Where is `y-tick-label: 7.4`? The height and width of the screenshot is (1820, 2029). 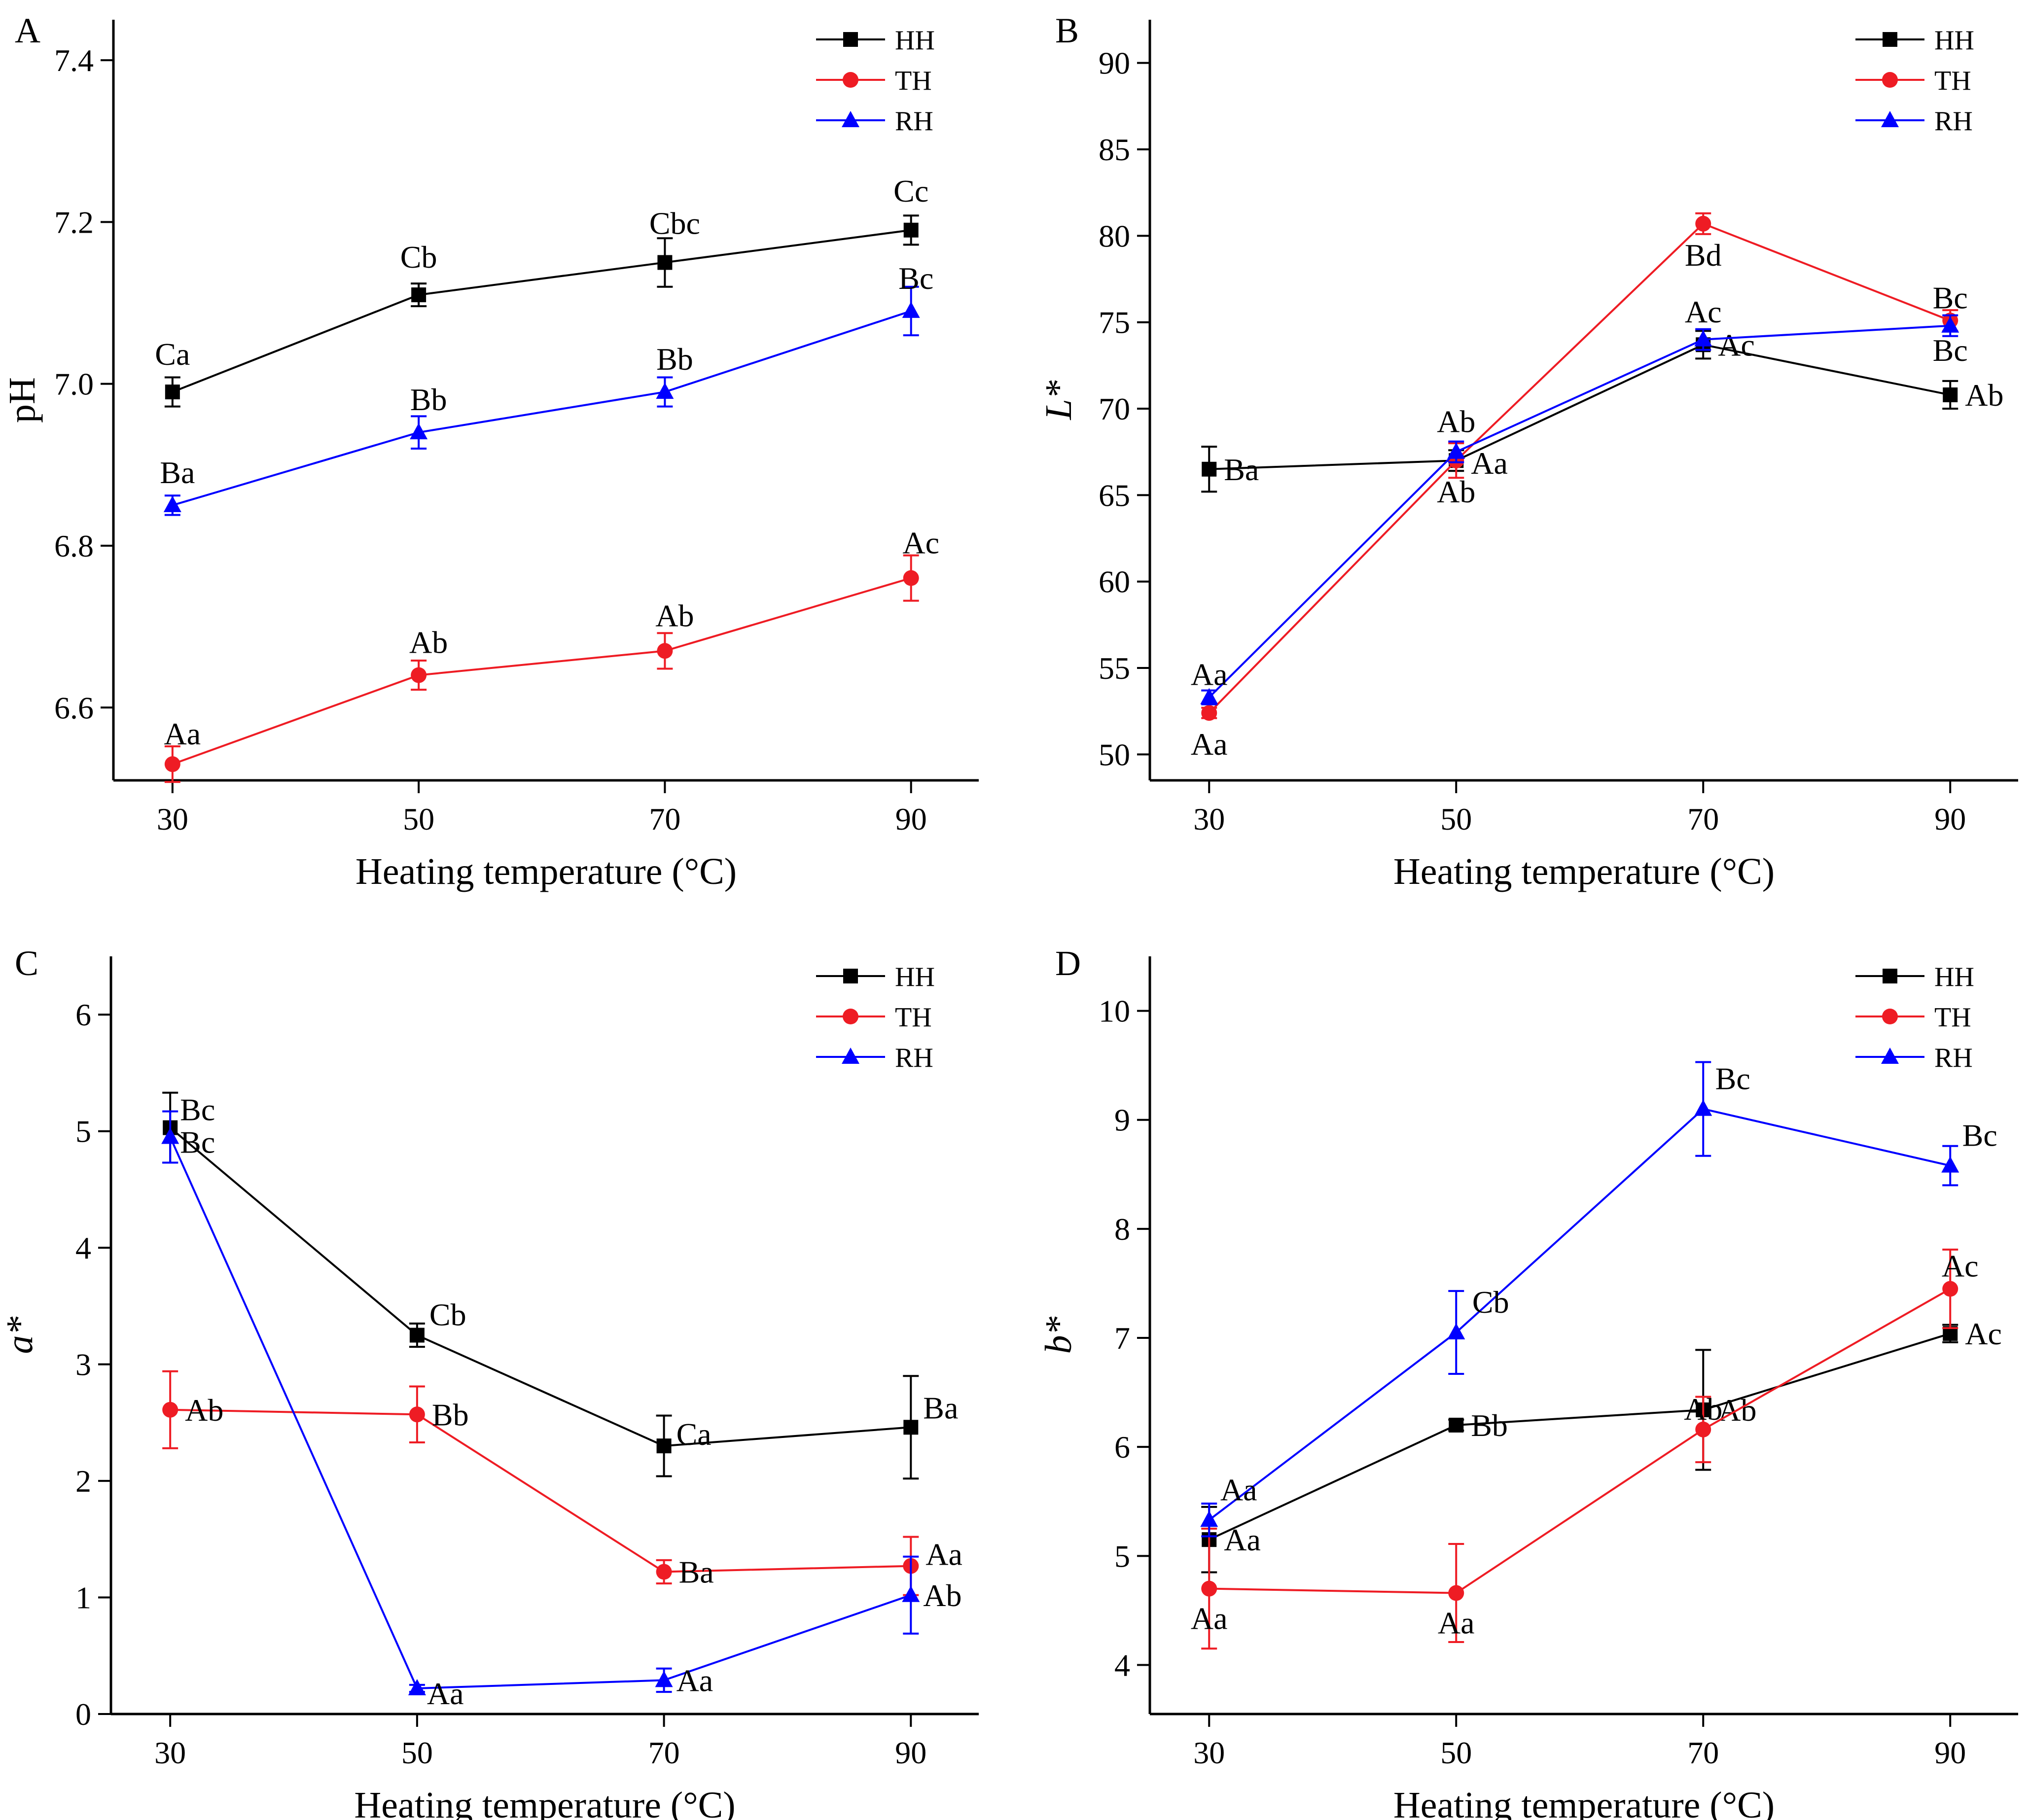 y-tick-label: 7.4 is located at coordinates (74, 60).